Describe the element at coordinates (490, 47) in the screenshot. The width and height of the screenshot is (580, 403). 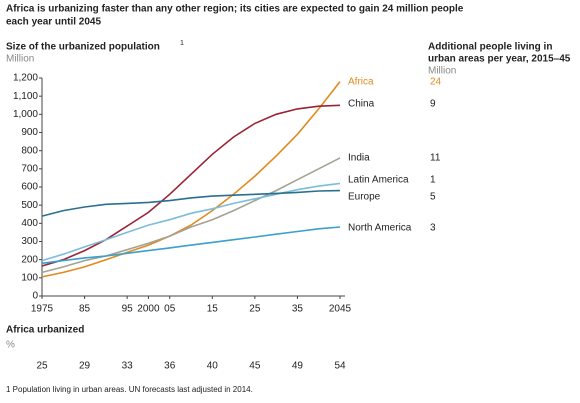
I see `right-header: Additional people living in` at that location.